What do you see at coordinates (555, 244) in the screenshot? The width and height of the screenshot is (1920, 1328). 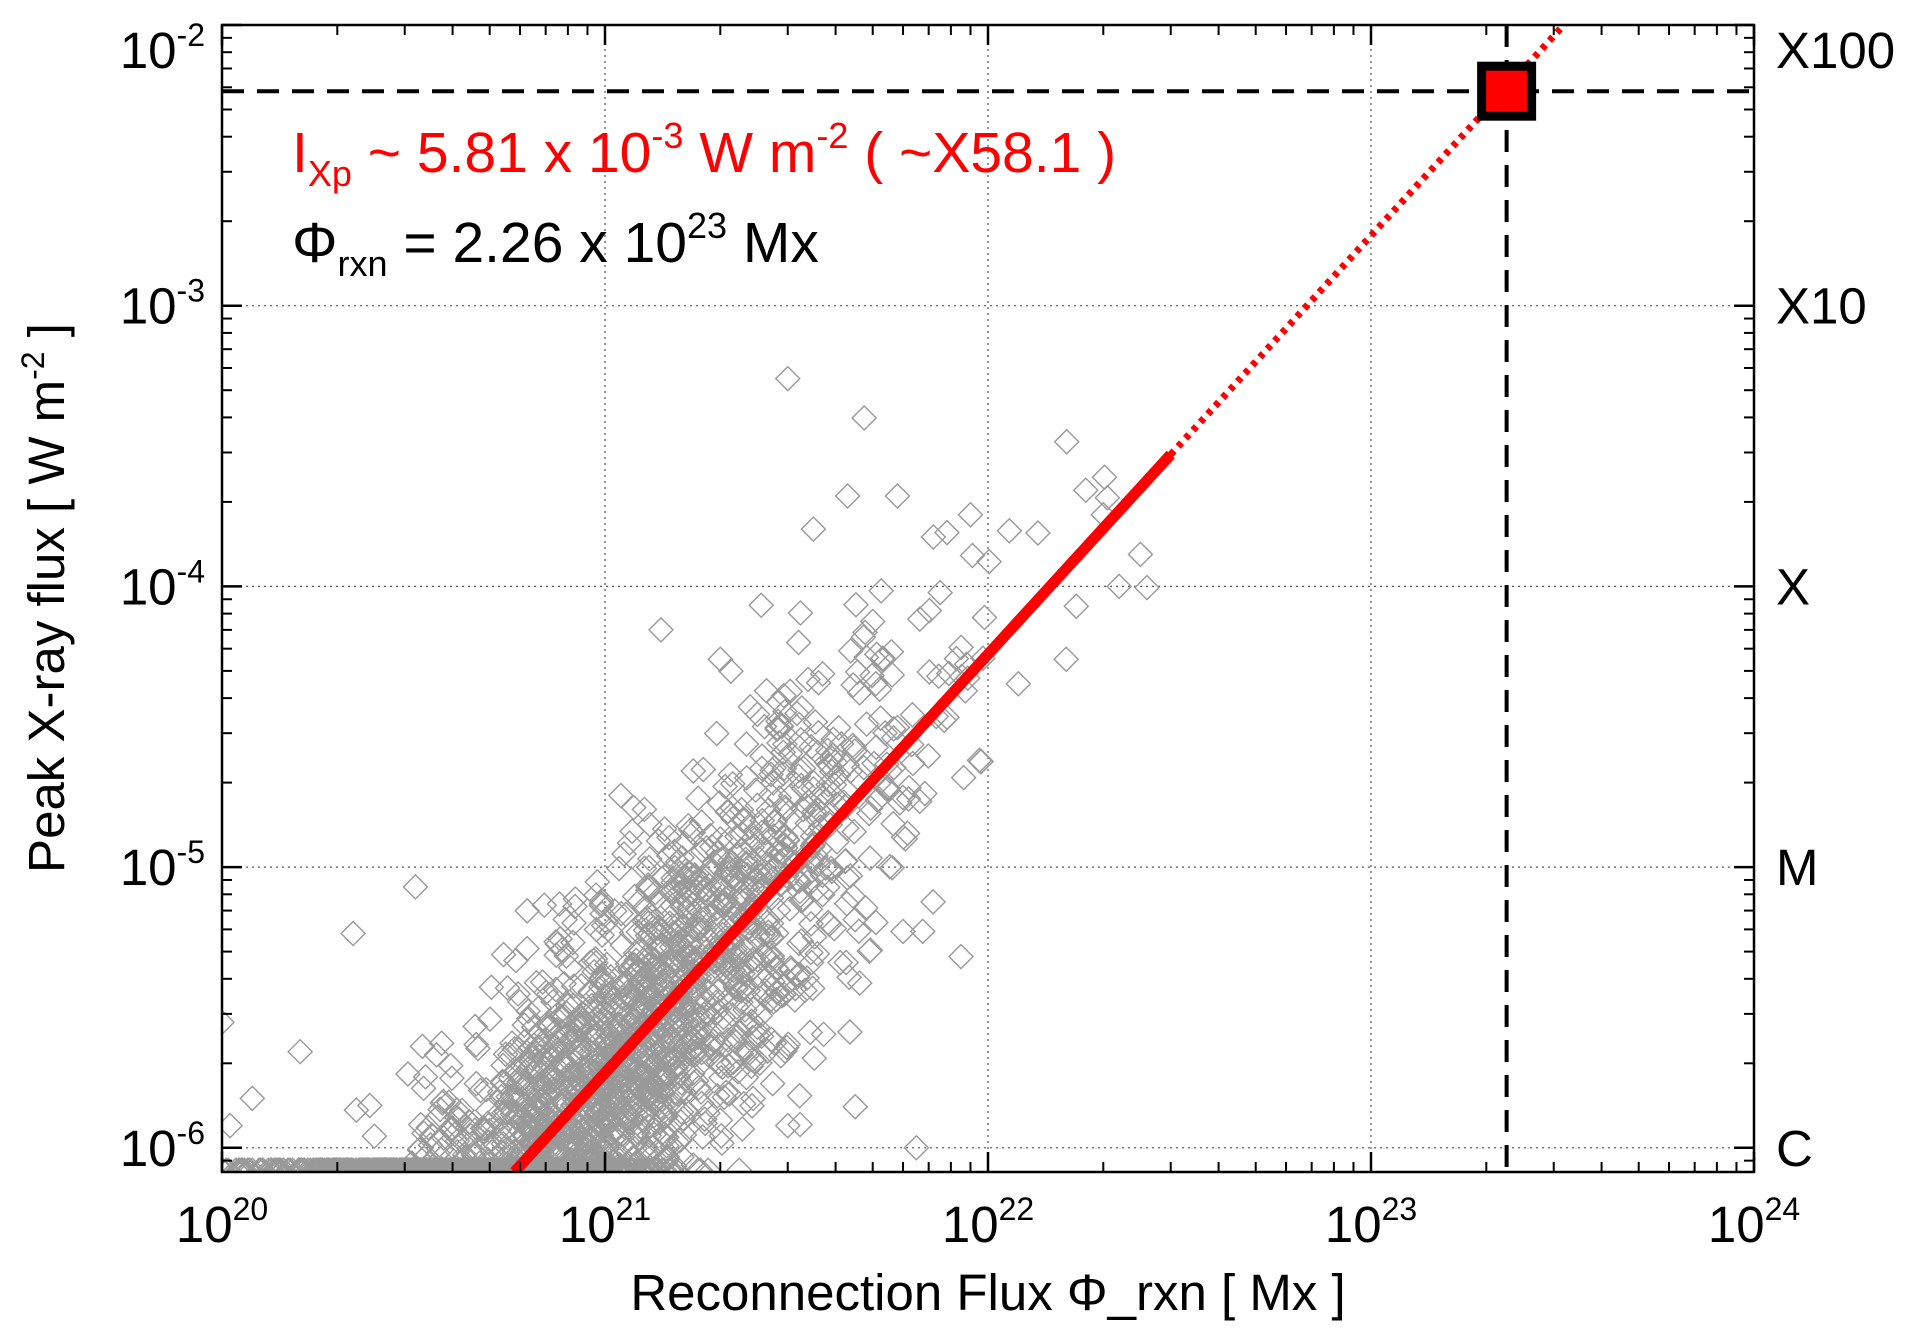 I see `reconnection-flux-annotation: Φrxn = 2.26 x 1023 Mx` at bounding box center [555, 244].